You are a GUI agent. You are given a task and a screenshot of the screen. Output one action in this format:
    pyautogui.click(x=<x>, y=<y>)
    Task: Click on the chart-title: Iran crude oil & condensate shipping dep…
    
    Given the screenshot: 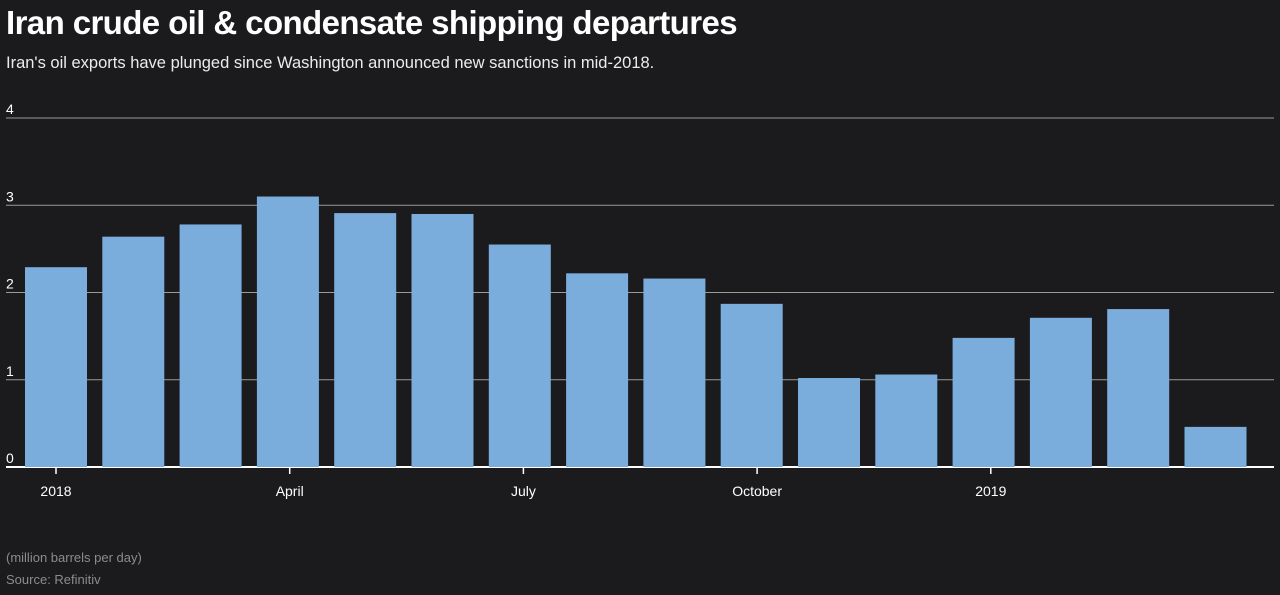 What is the action you would take?
    pyautogui.click(x=372, y=22)
    